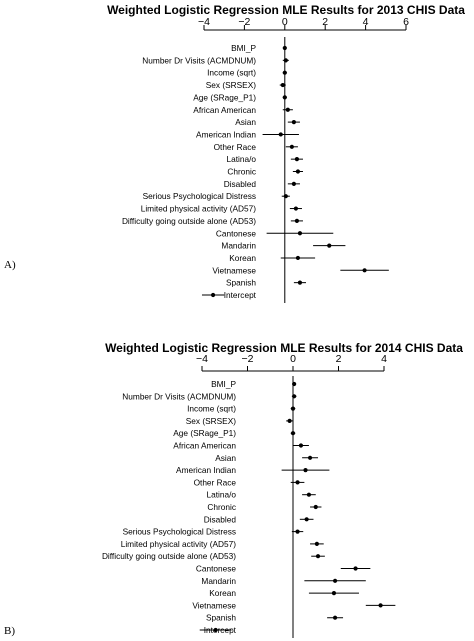 This screenshot has width=474, height=641. Describe the element at coordinates (240, 295) in the screenshot. I see `category-label: Intercept` at that location.